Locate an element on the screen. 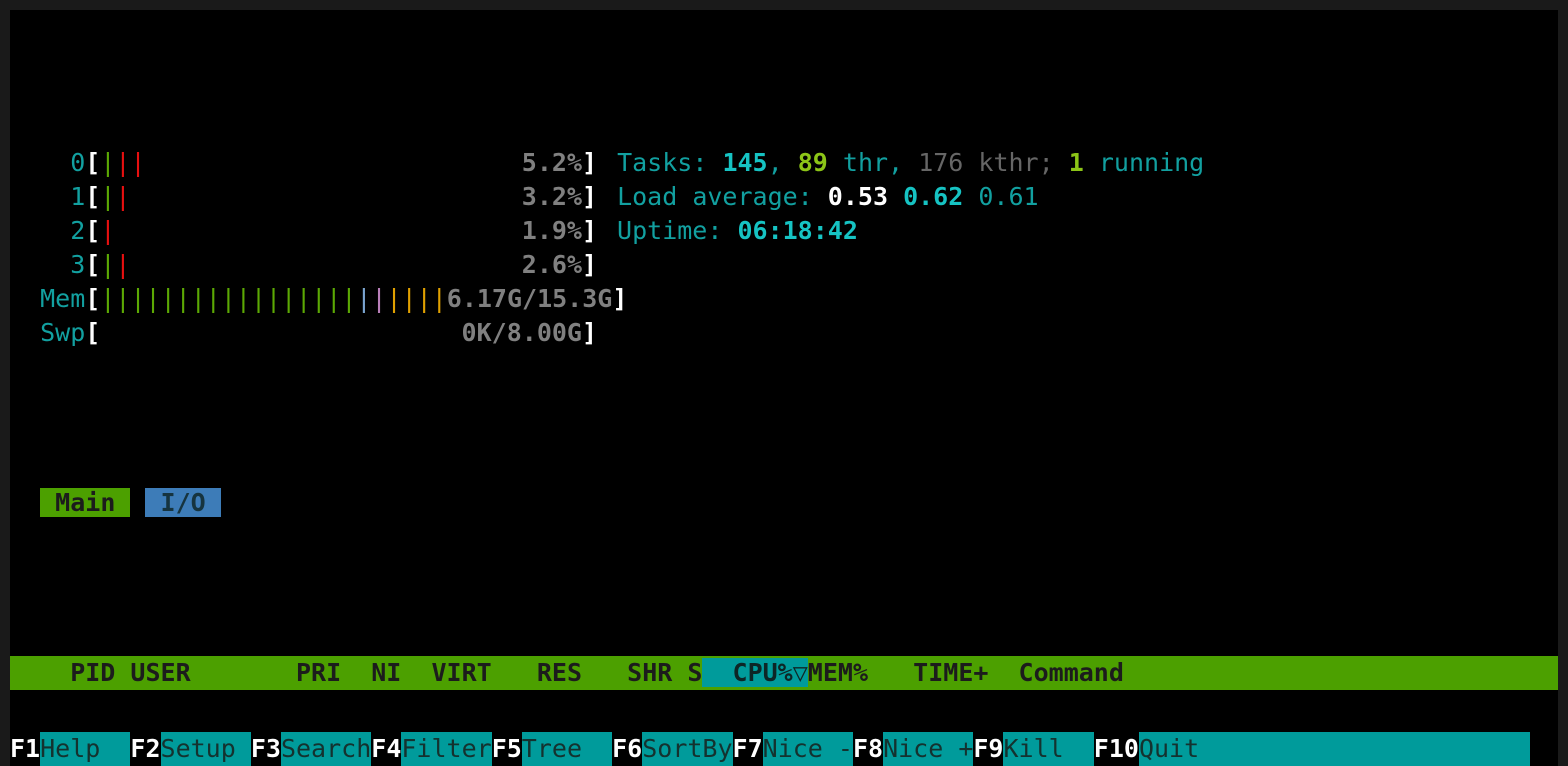 Image resolution: width=1568 pixels, height=766 pixels. column-header-ni: NI is located at coordinates (371, 672).